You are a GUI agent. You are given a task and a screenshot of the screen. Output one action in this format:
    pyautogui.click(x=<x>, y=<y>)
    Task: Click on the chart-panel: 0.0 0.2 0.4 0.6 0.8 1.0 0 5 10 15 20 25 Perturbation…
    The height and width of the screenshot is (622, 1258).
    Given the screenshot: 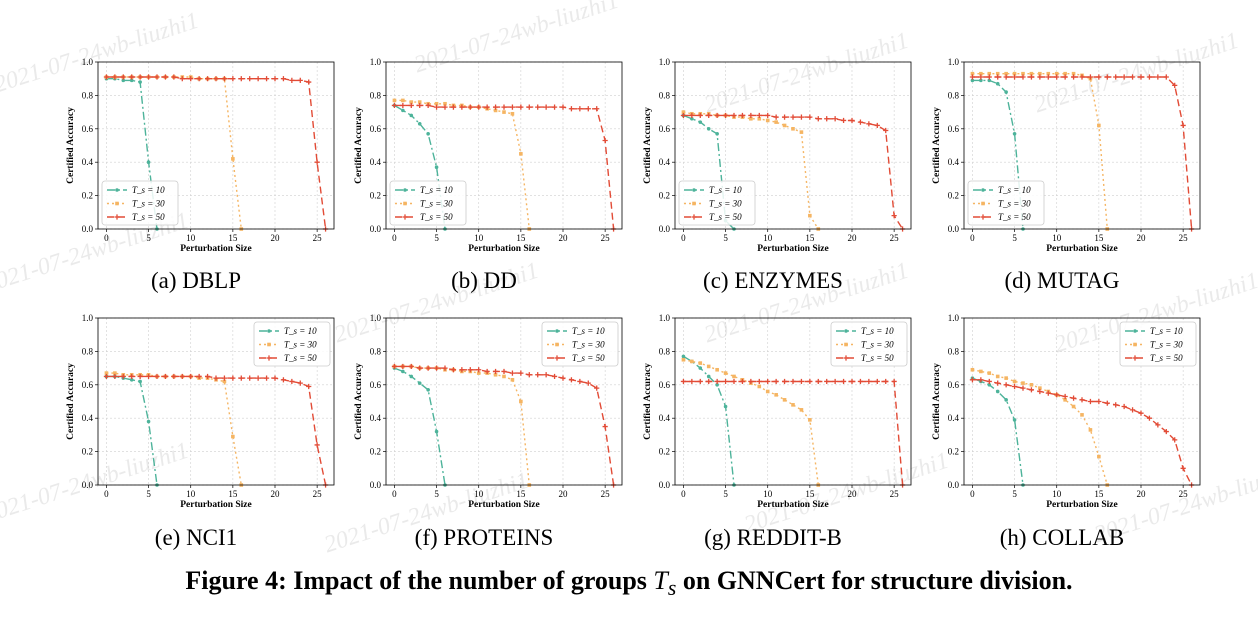 What is the action you would take?
    pyautogui.click(x=777, y=431)
    